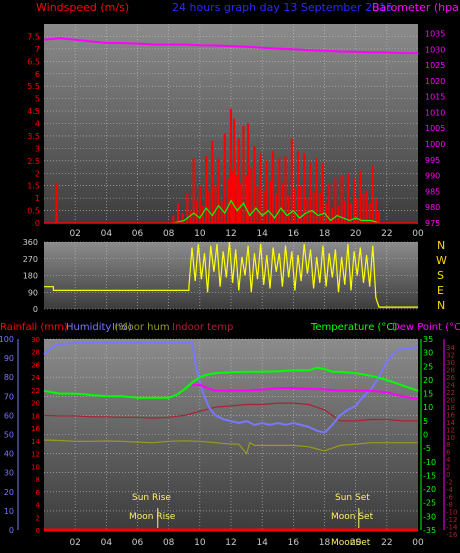 The width and height of the screenshot is (460, 553). I want to click on compass-labels: N W S E N, so click(441, 275).